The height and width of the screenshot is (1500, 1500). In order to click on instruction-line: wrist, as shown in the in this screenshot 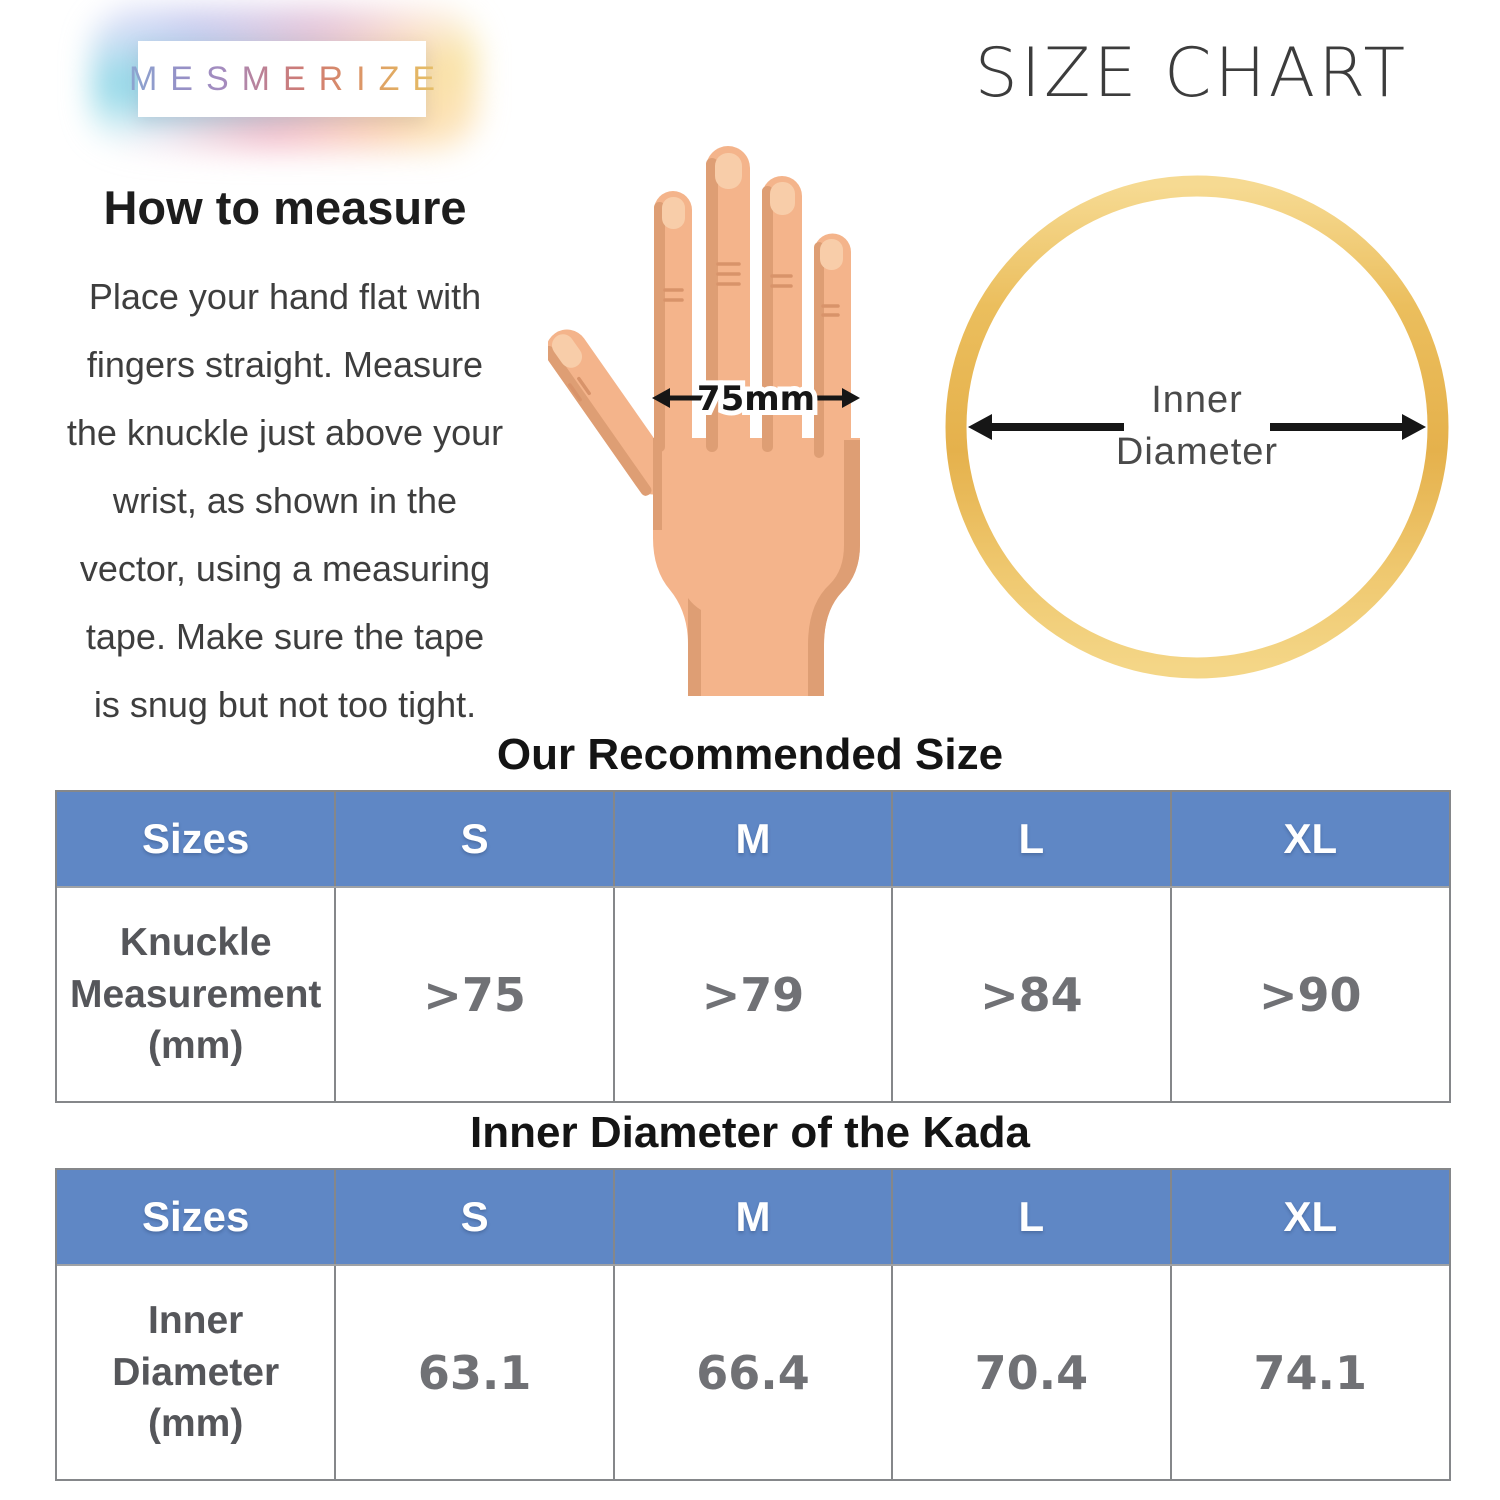, I will do `click(285, 500)`.